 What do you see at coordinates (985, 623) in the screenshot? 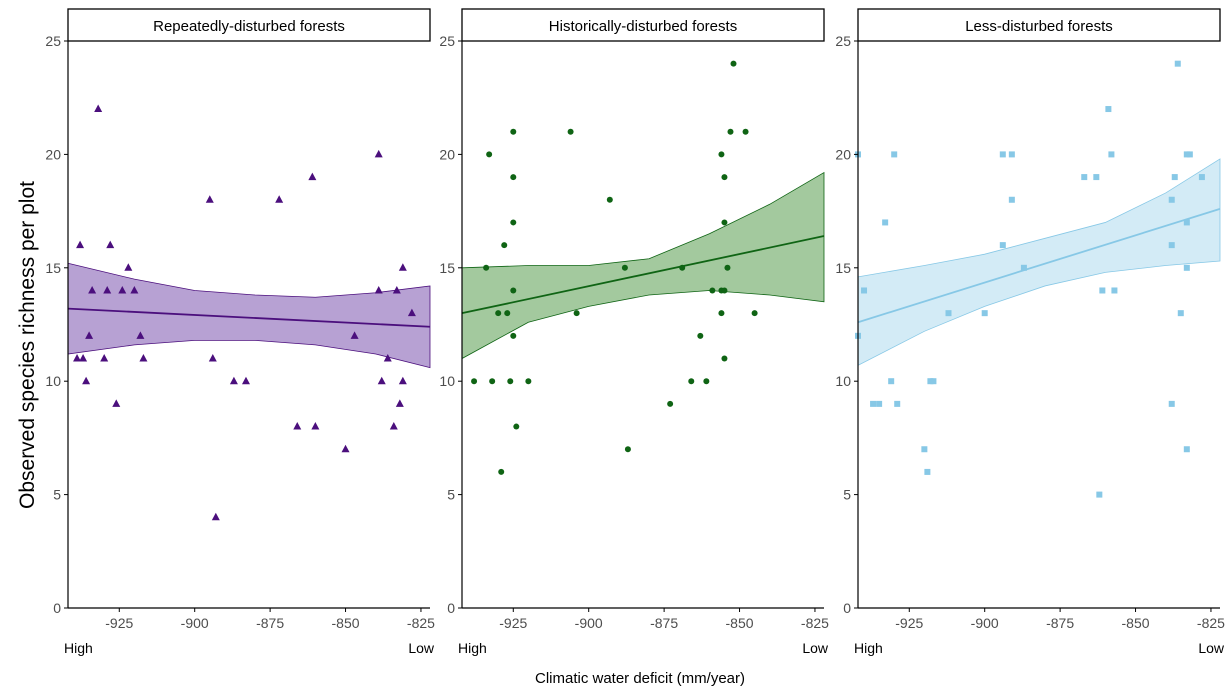
I see `x-tick-label: -900` at bounding box center [985, 623].